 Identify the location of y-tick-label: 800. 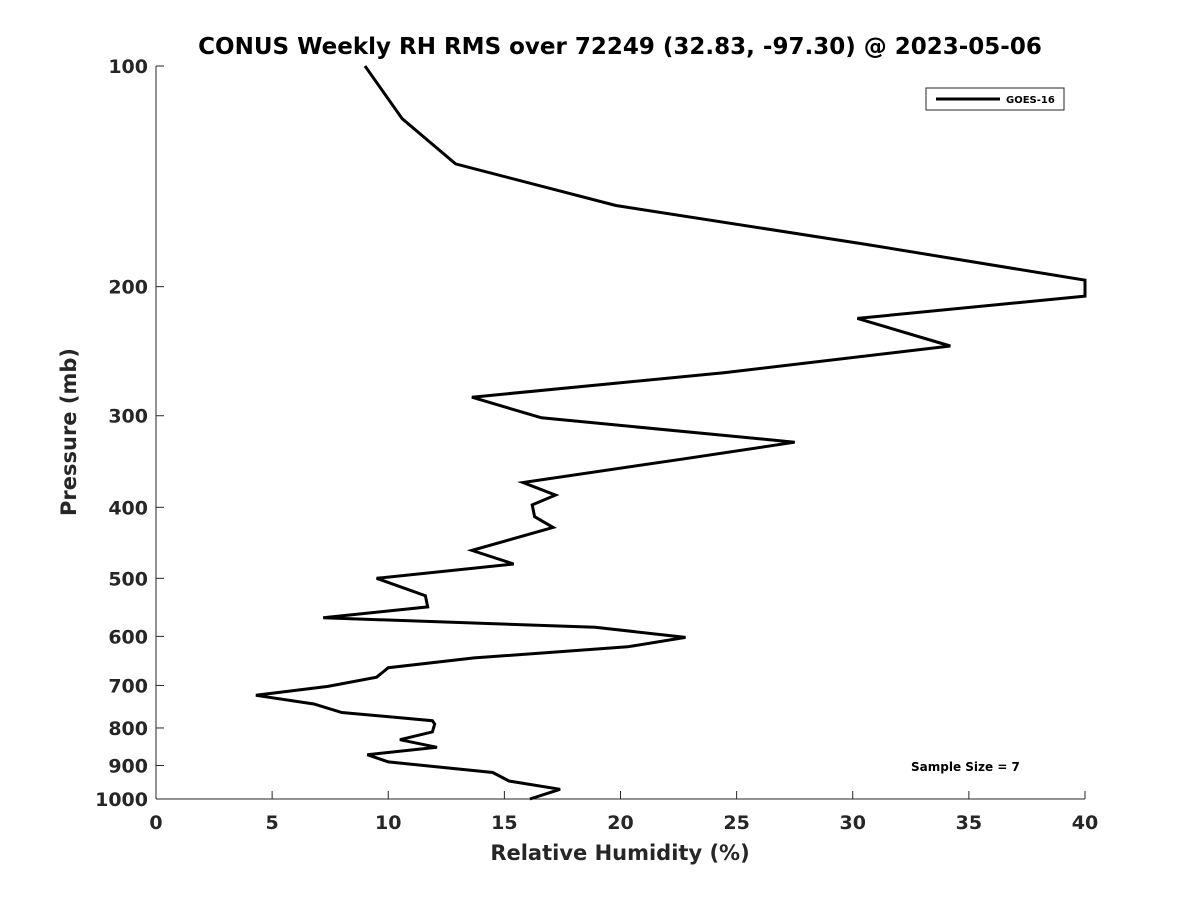
(128, 729).